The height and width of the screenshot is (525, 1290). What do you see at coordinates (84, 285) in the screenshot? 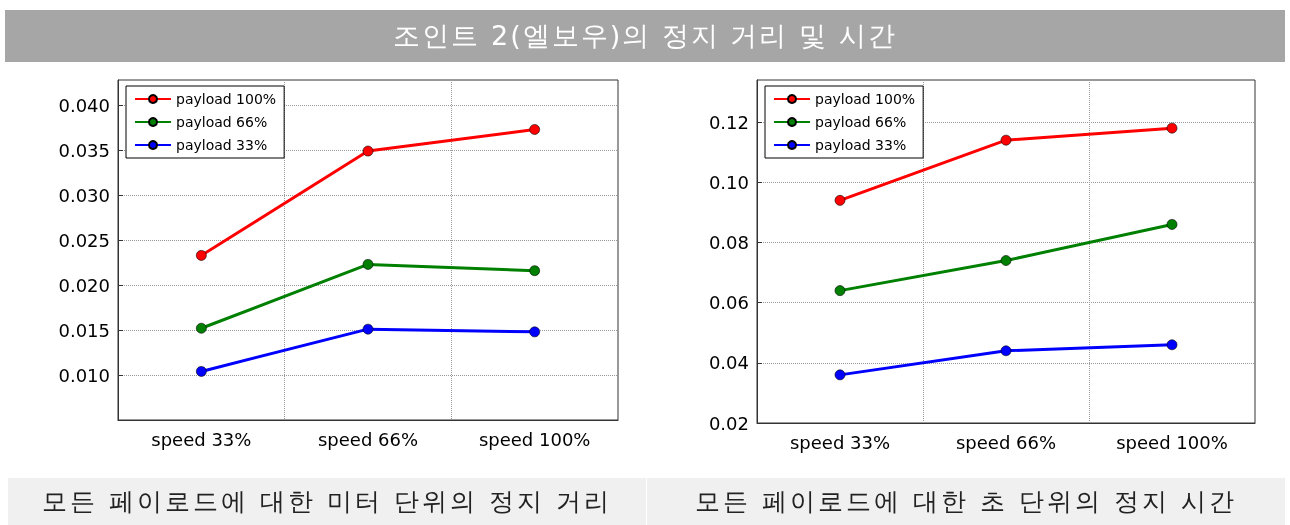
I see `y-tick-label: 0.020` at bounding box center [84, 285].